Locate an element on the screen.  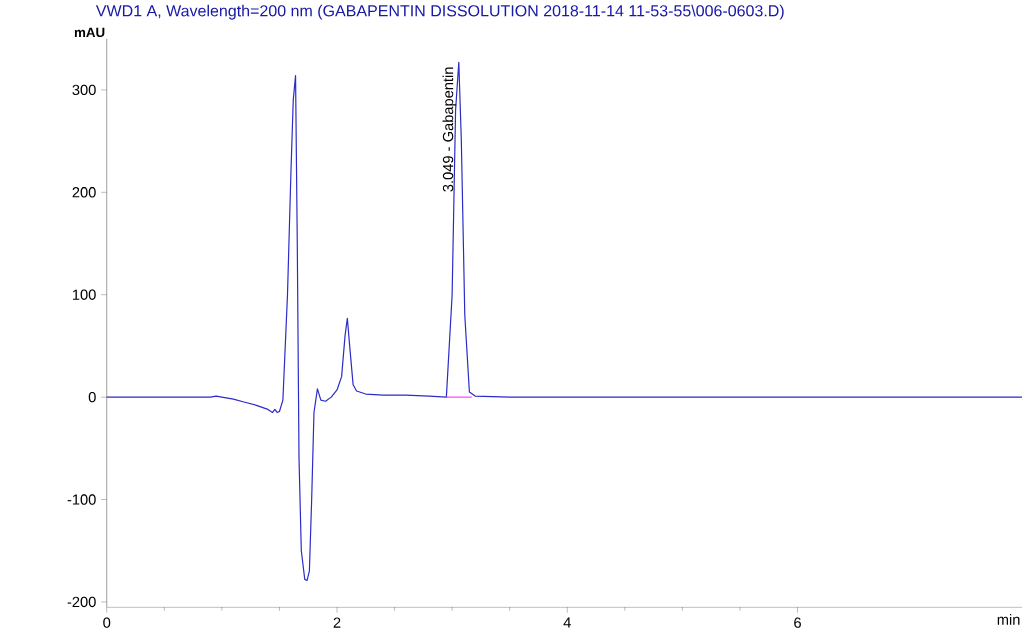
x-axis-title: min is located at coordinates (1008, 619).